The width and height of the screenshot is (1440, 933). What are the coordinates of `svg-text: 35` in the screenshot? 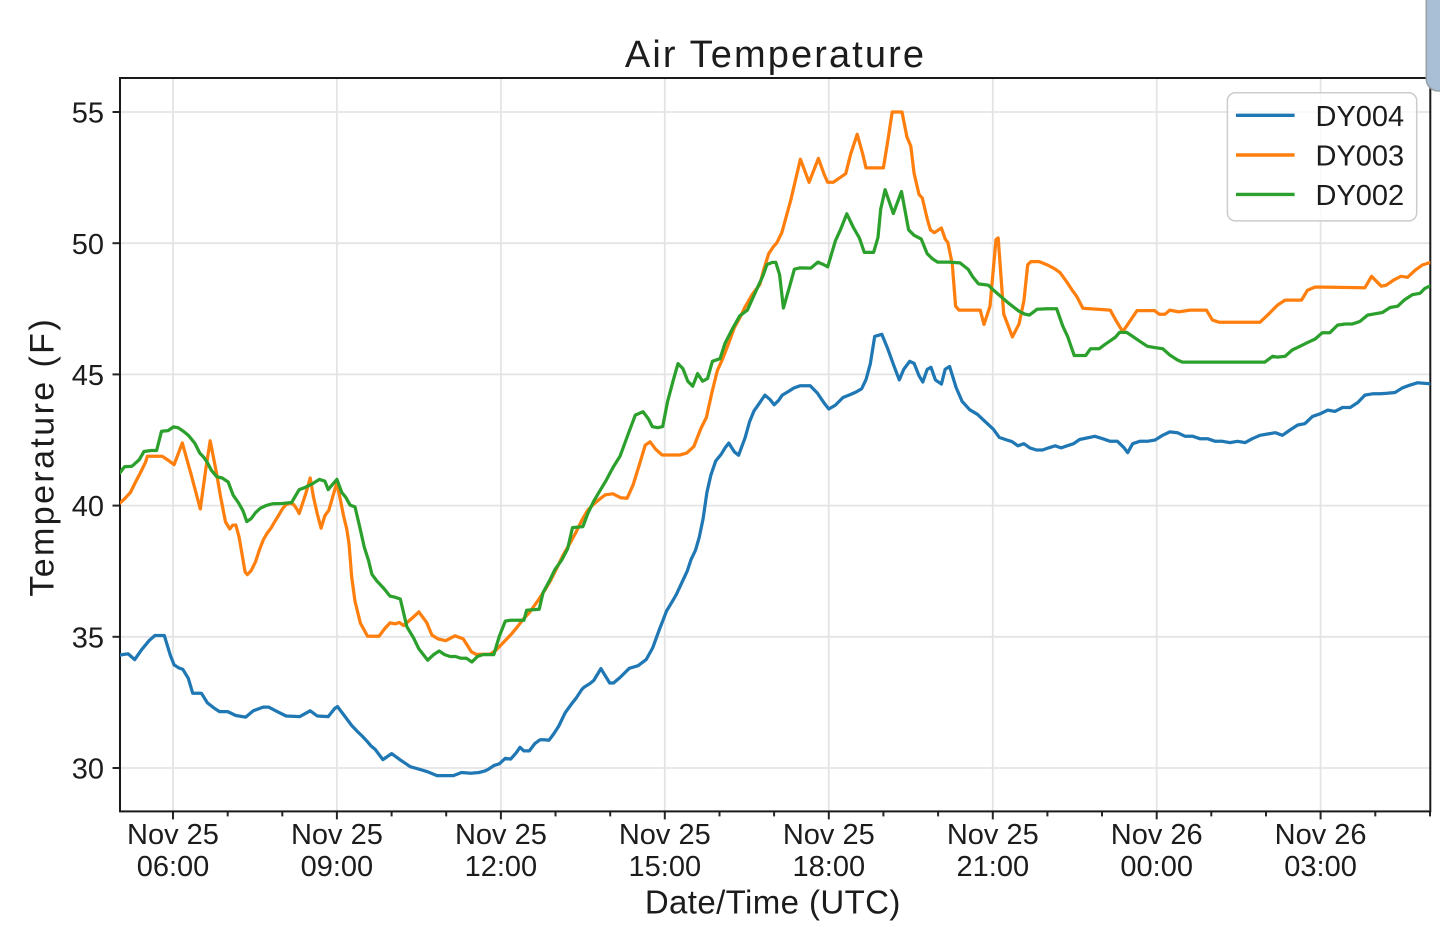 It's located at (88, 638).